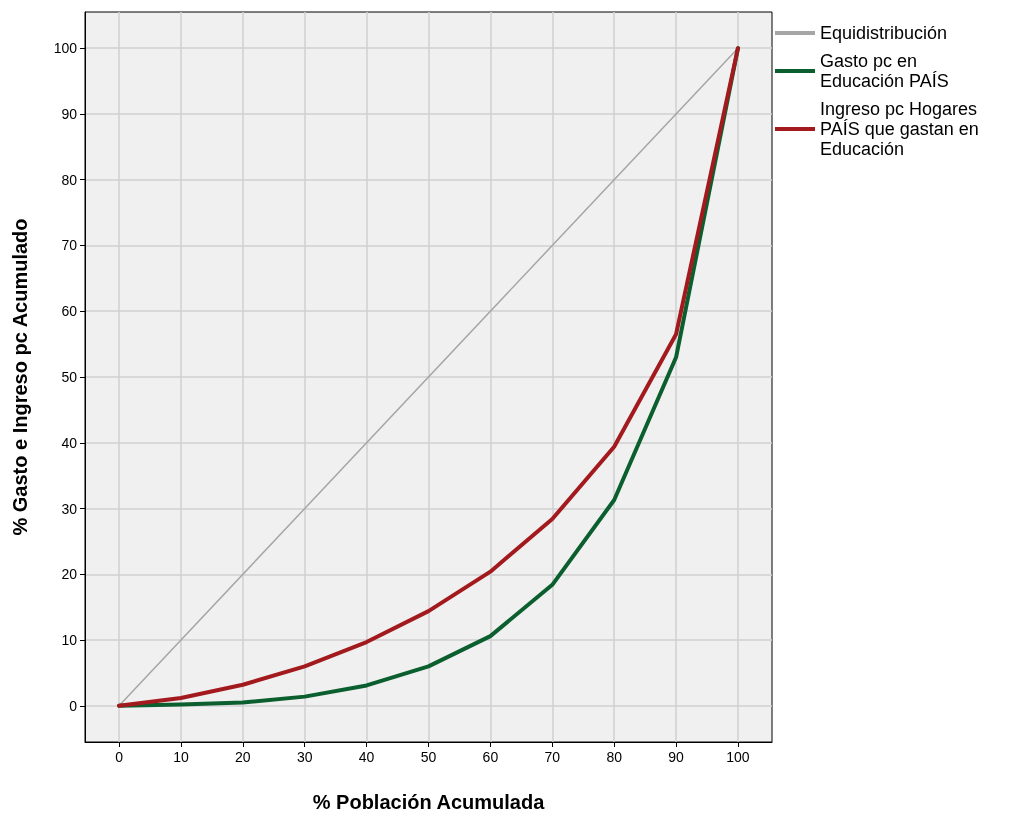 The image size is (1015, 817). I want to click on y-tick-label: 90, so click(69, 113).